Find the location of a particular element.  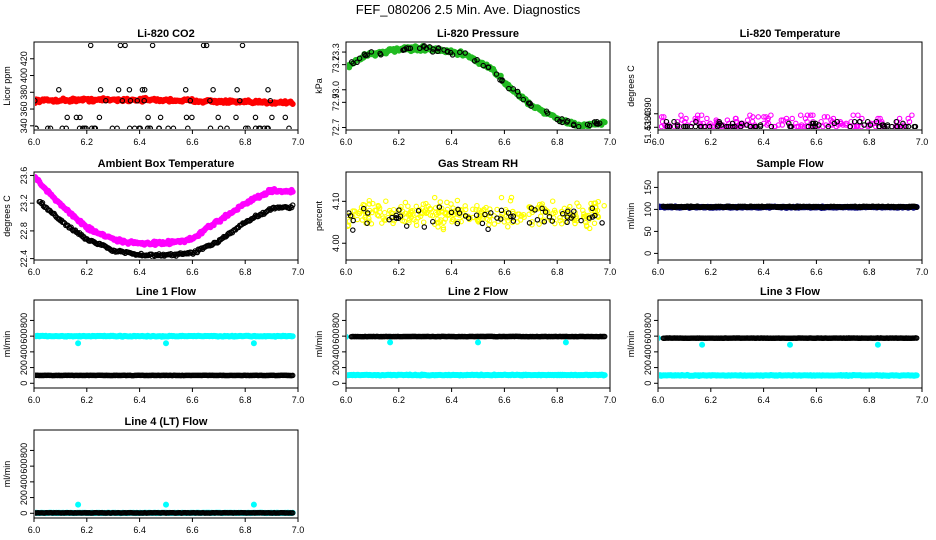

y-tick-label: 73.2 is located at coordinates (336, 65).